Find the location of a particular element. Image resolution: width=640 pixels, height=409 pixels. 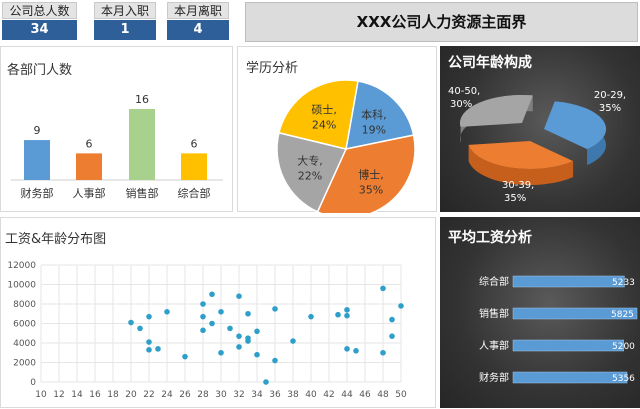

salary-value-label: 5825 is located at coordinates (622, 315).